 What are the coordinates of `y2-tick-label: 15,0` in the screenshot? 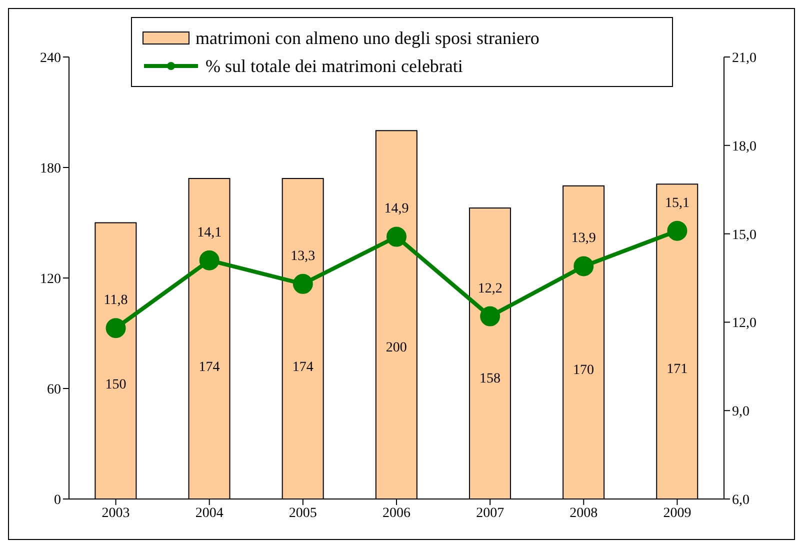 It's located at (744, 235).